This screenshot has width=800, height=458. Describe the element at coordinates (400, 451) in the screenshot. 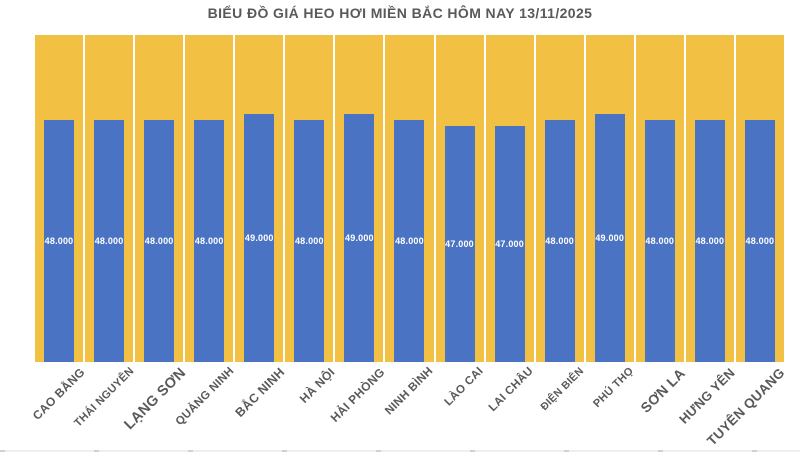

I see `bottom-gridline` at that location.